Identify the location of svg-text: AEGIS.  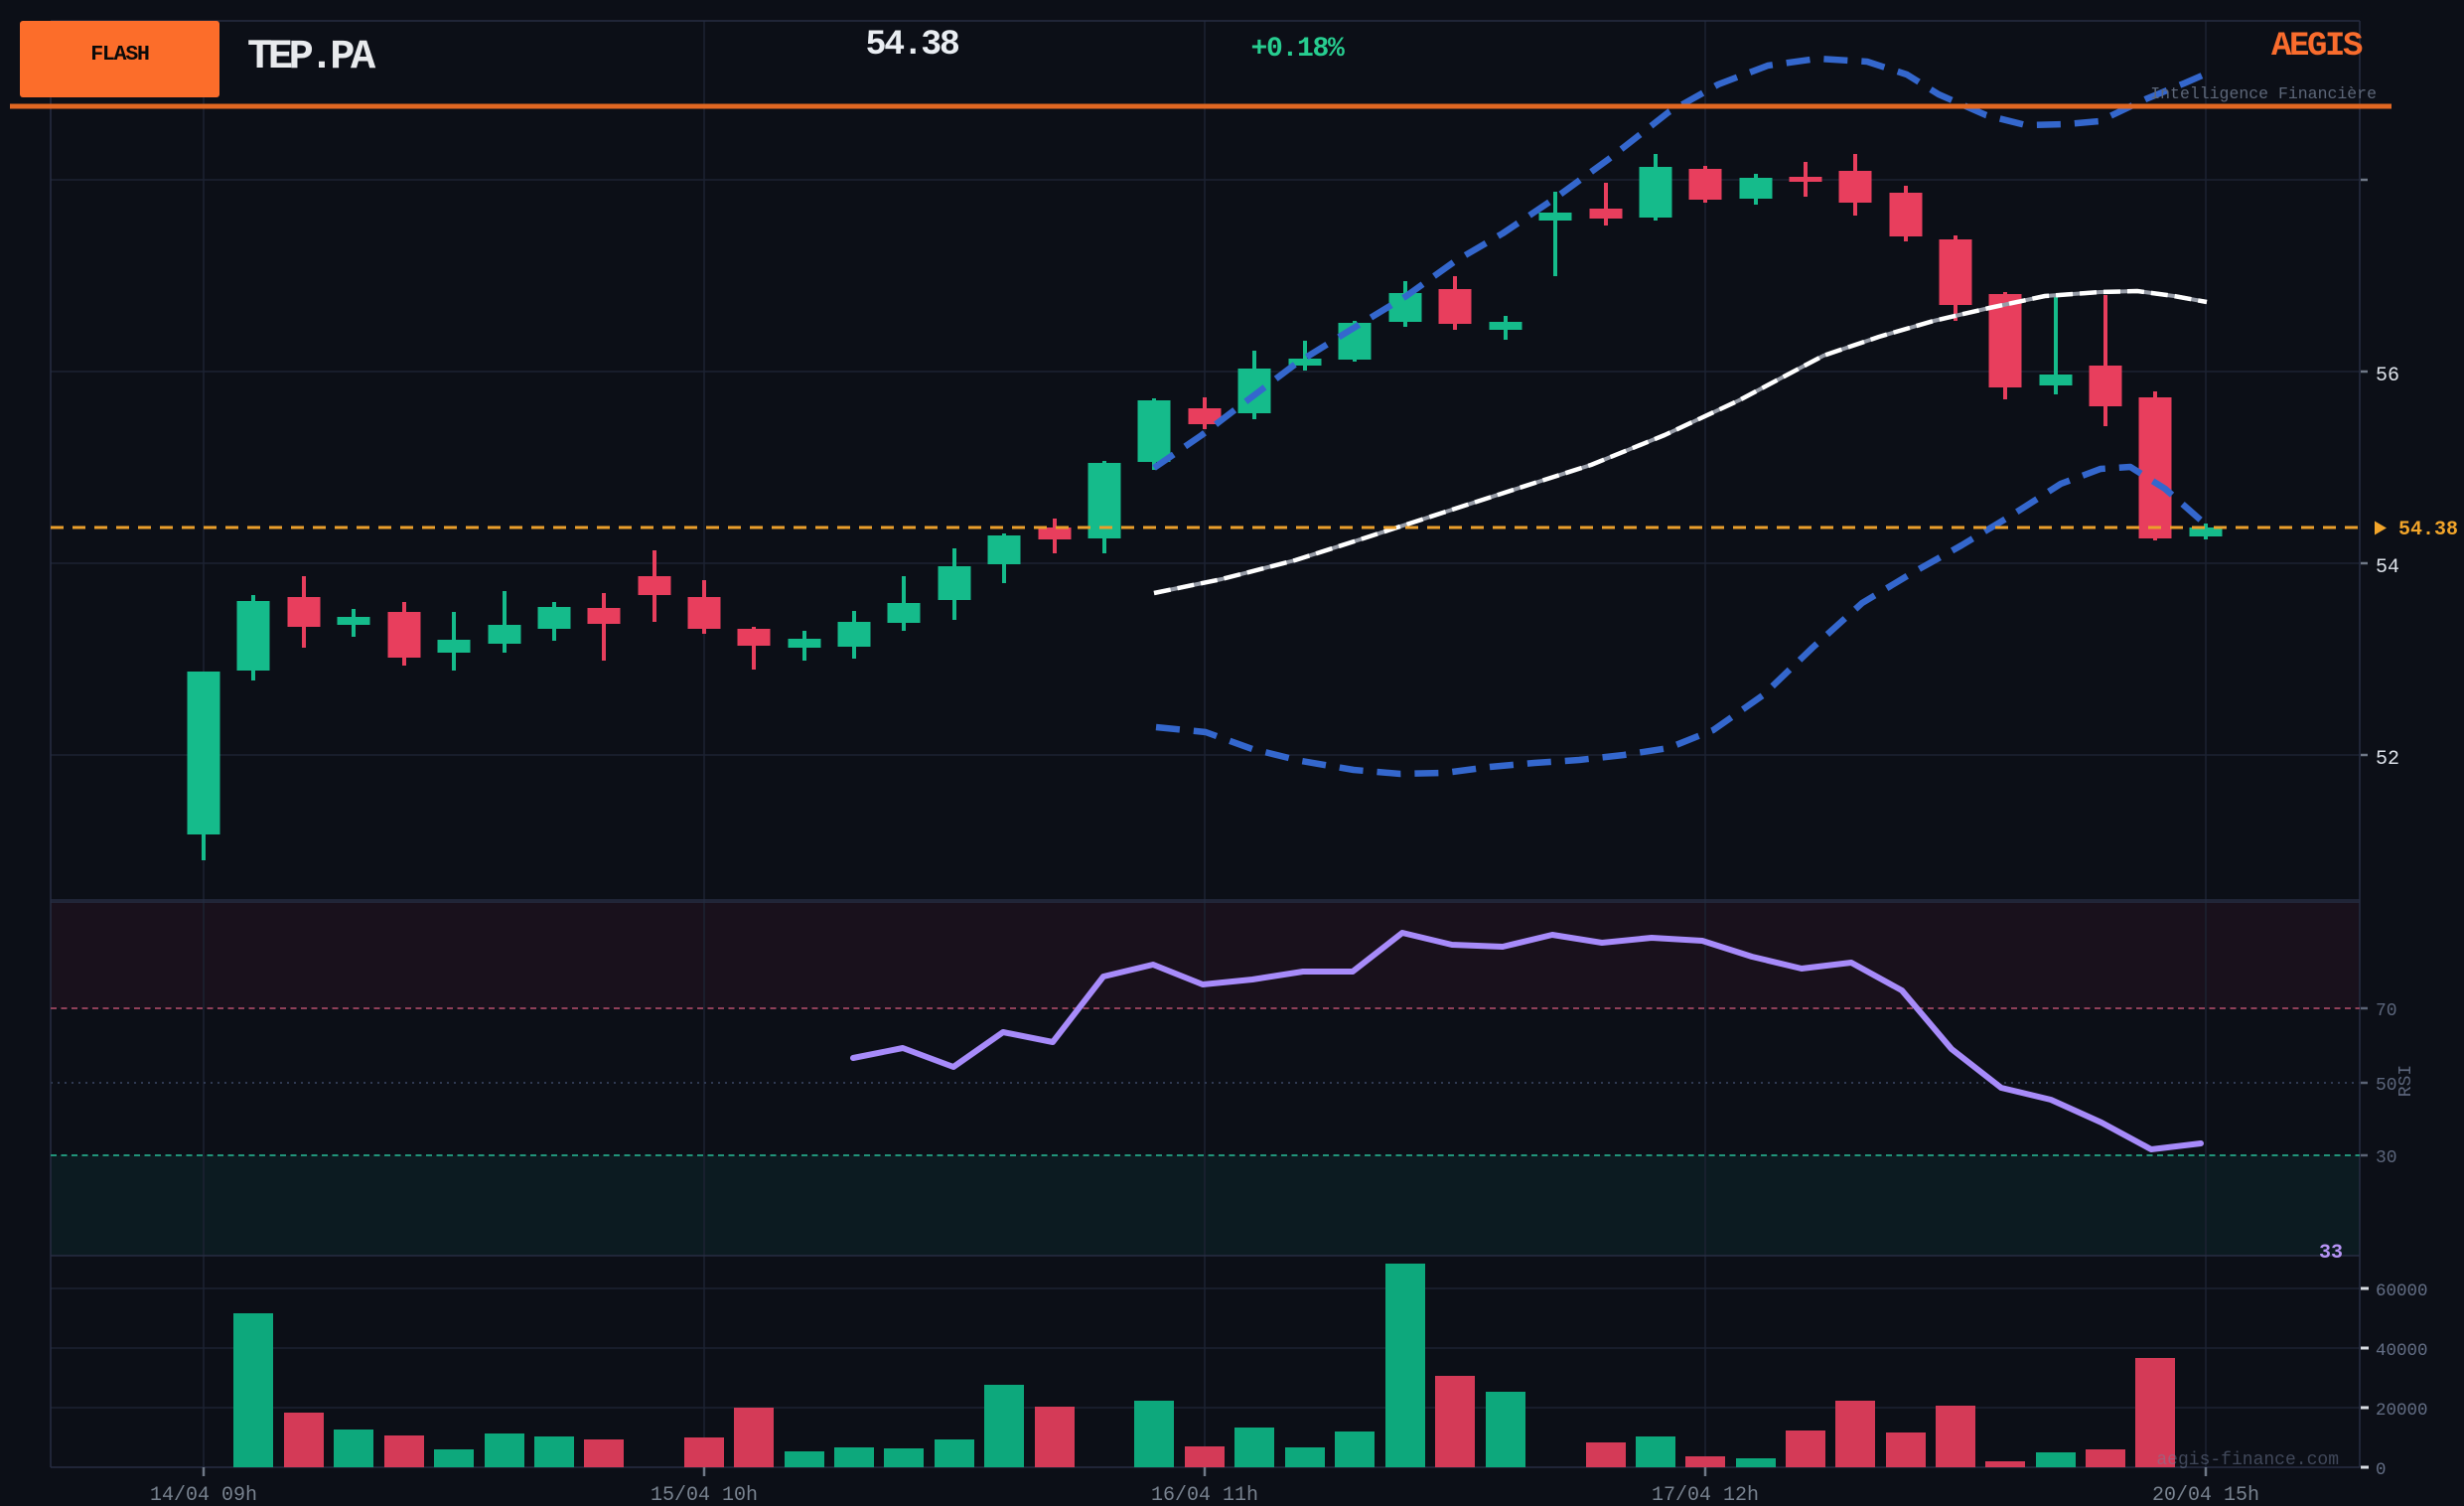
(2317, 47).